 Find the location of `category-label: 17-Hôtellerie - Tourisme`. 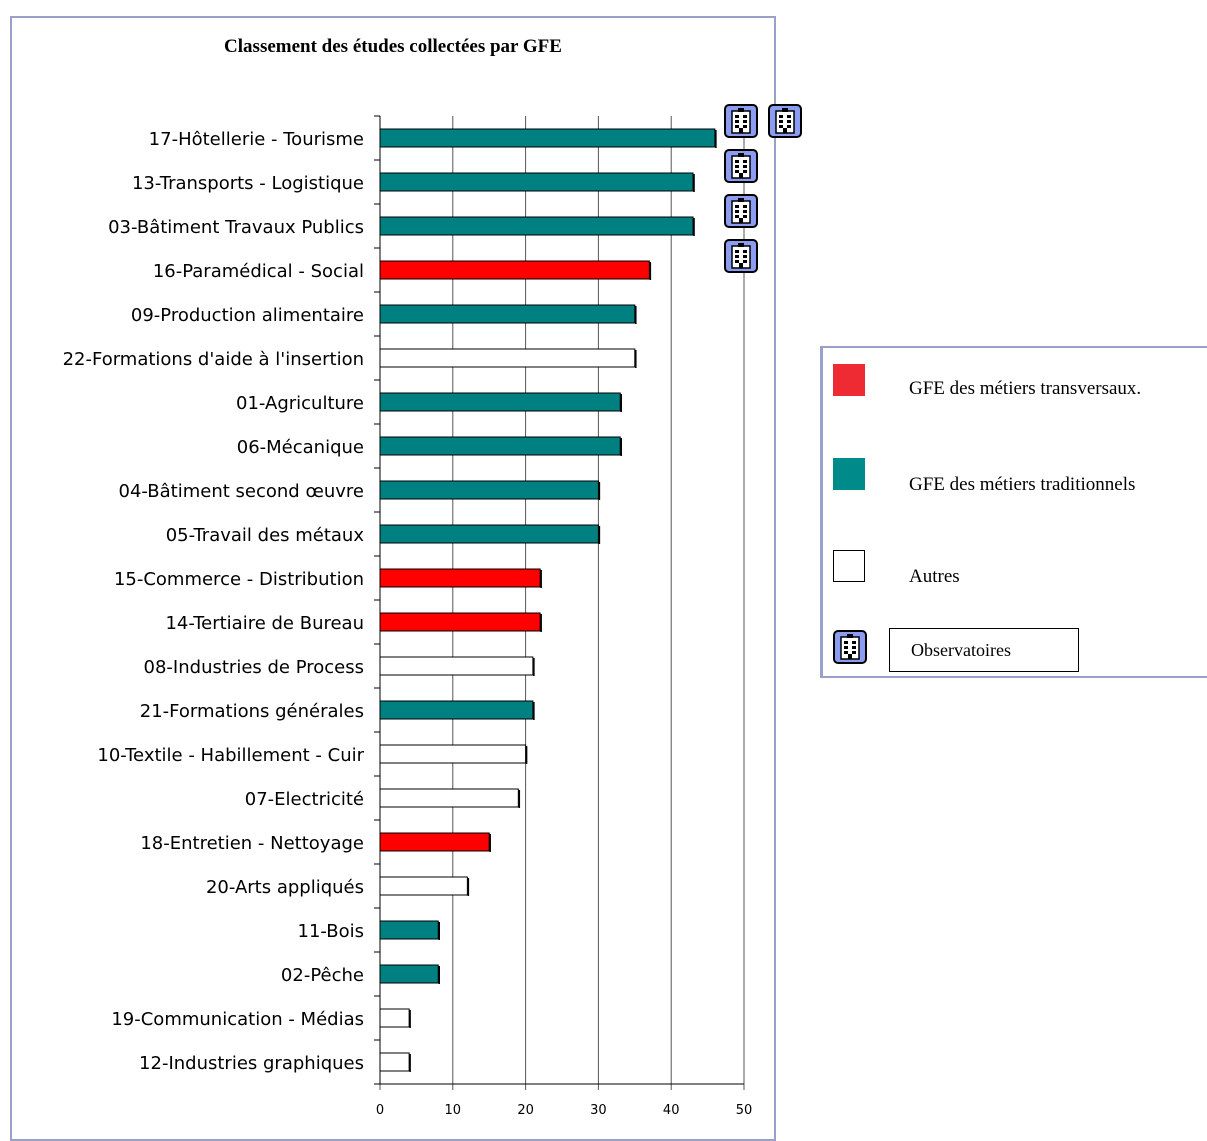

category-label: 17-Hôtellerie - Tourisme is located at coordinates (256, 139).